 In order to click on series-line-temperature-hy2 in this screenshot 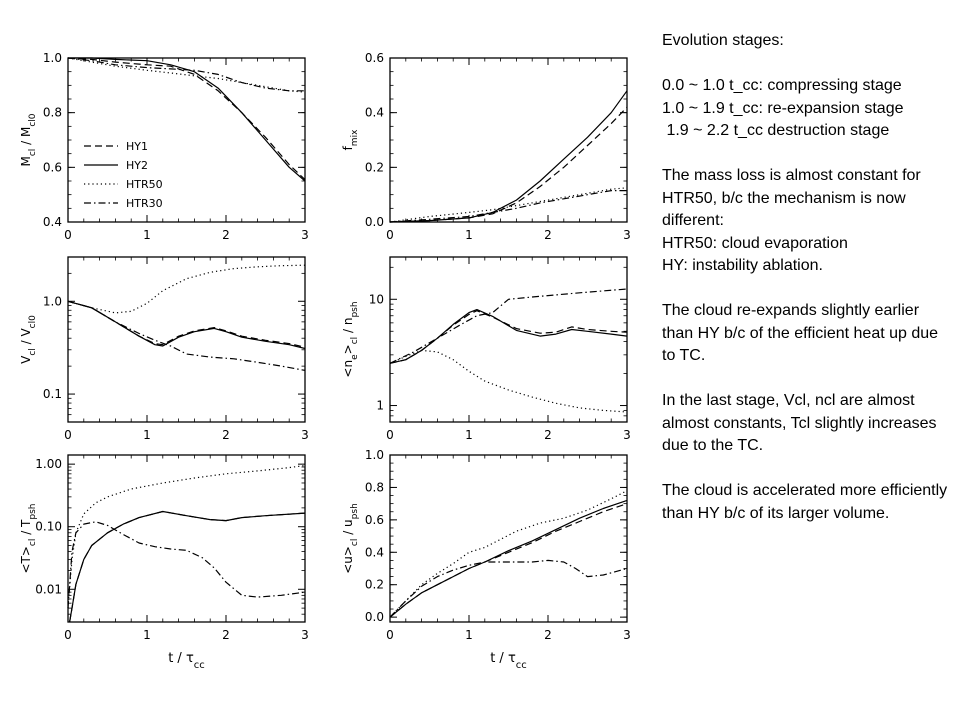, I will do `click(187, 566)`.